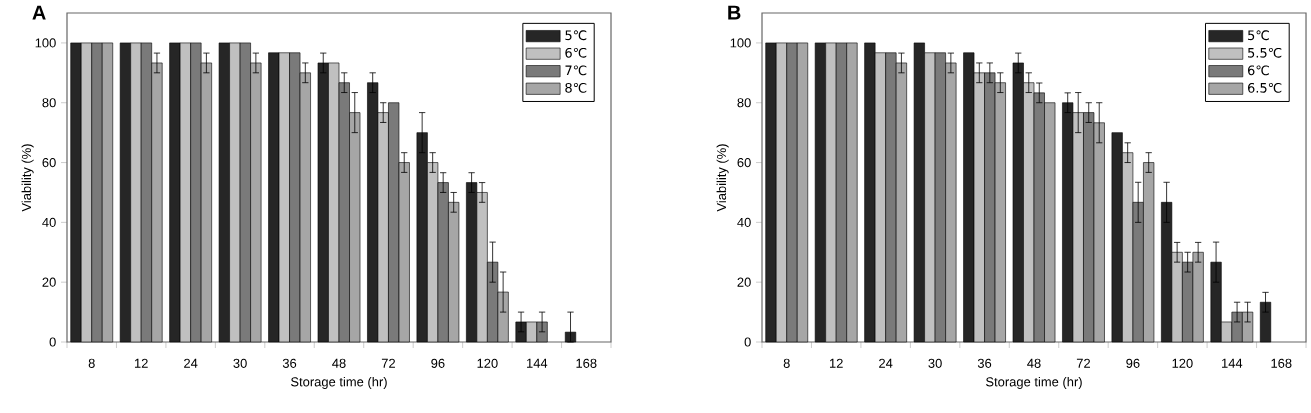  I want to click on legend-label: 7℃, so click(576, 70).